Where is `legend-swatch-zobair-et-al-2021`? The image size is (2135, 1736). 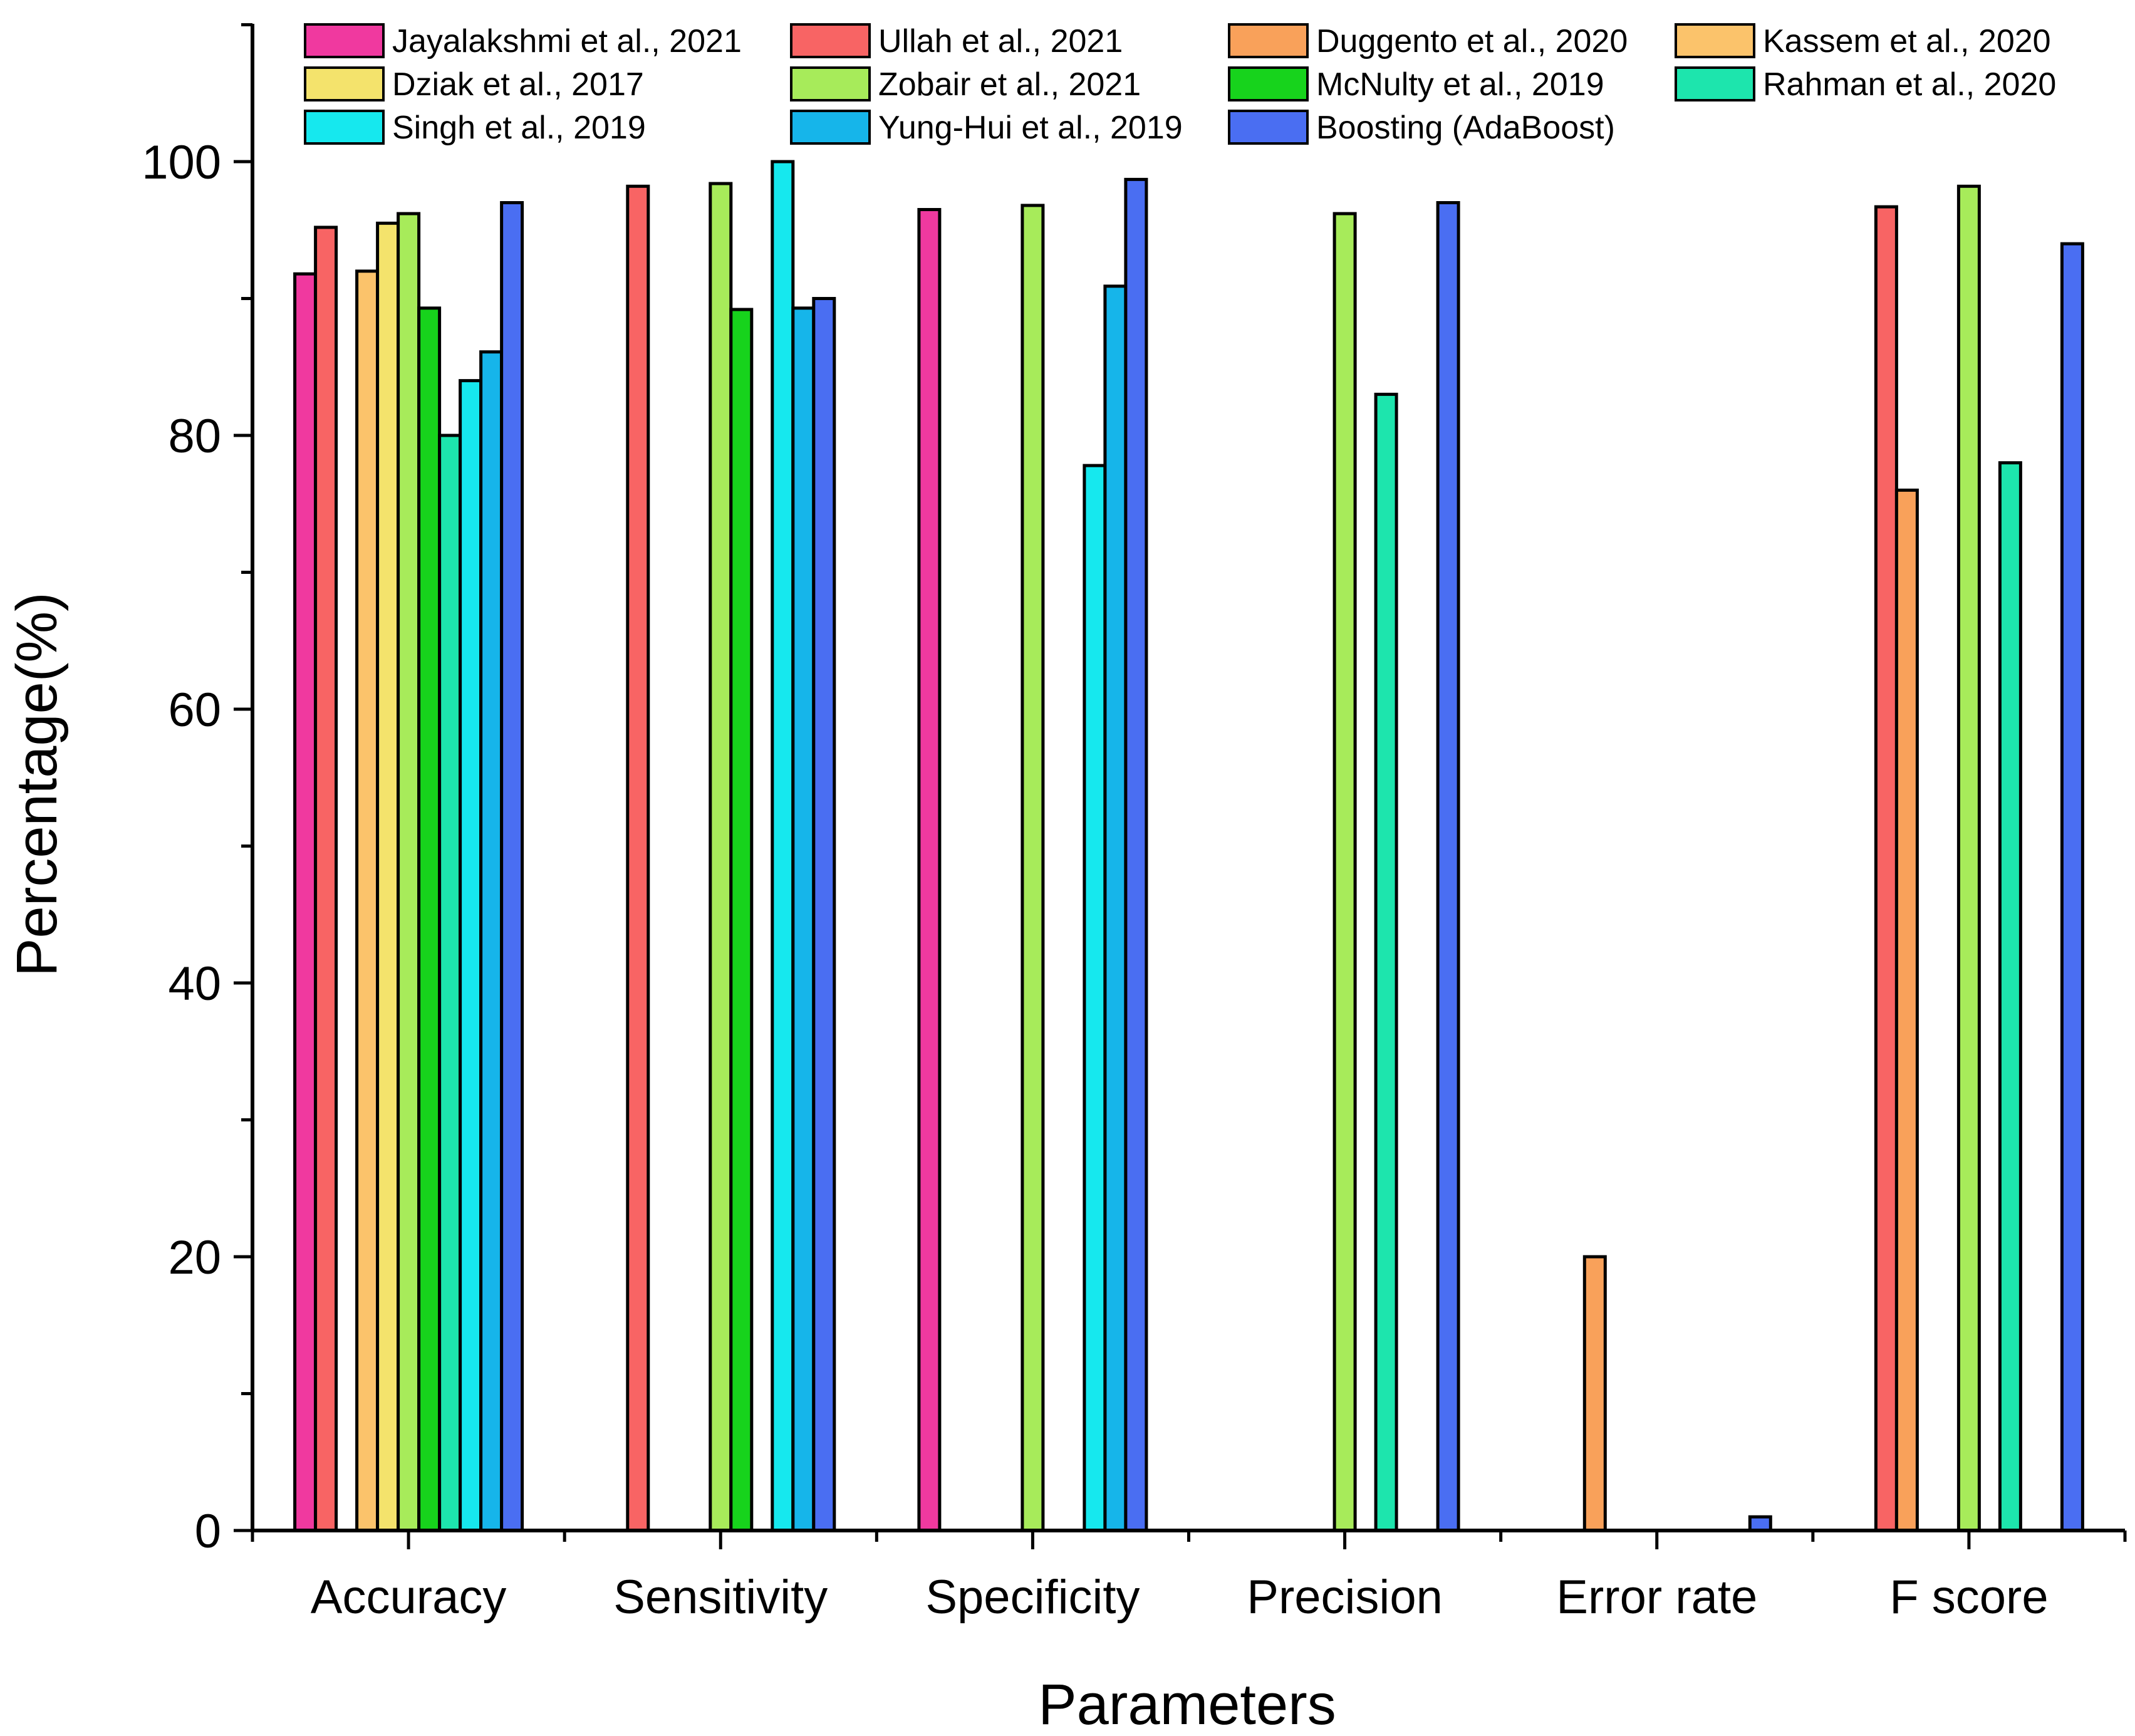
legend-swatch-zobair-et-al-2021 is located at coordinates (830, 83).